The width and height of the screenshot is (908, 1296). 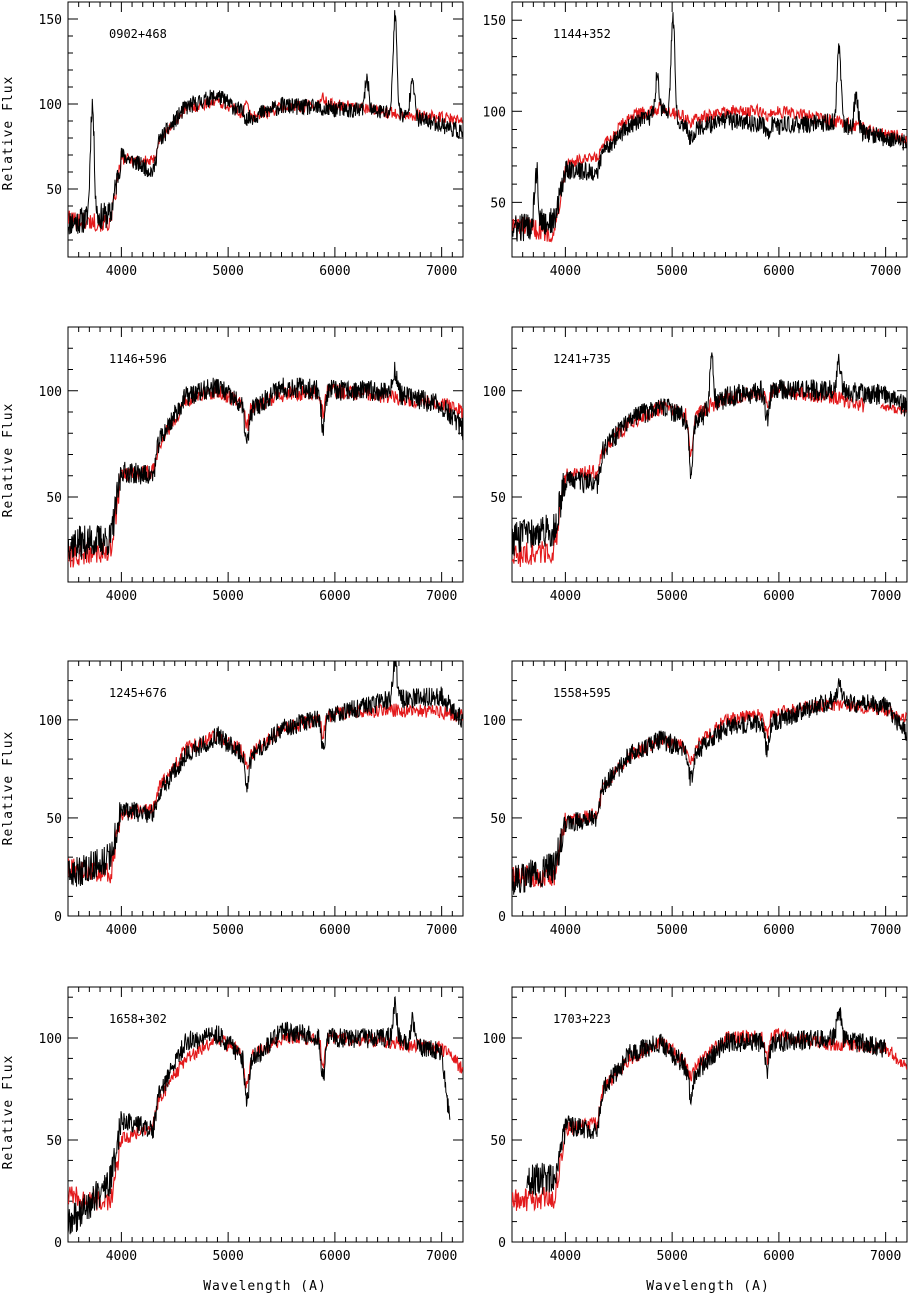 I want to click on panel-label: 1658+302, so click(x=138, y=1019).